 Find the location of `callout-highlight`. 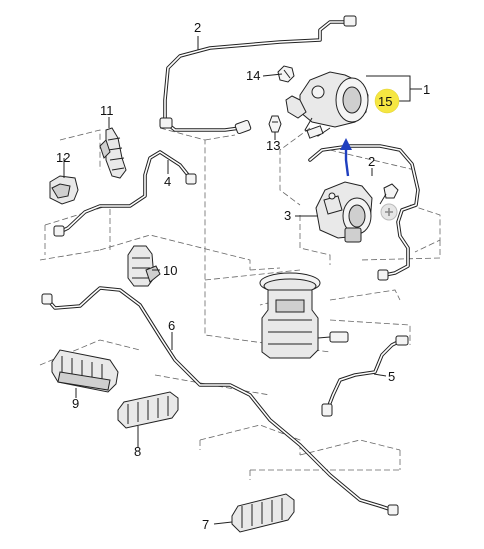

callout-highlight is located at coordinates (387, 101).